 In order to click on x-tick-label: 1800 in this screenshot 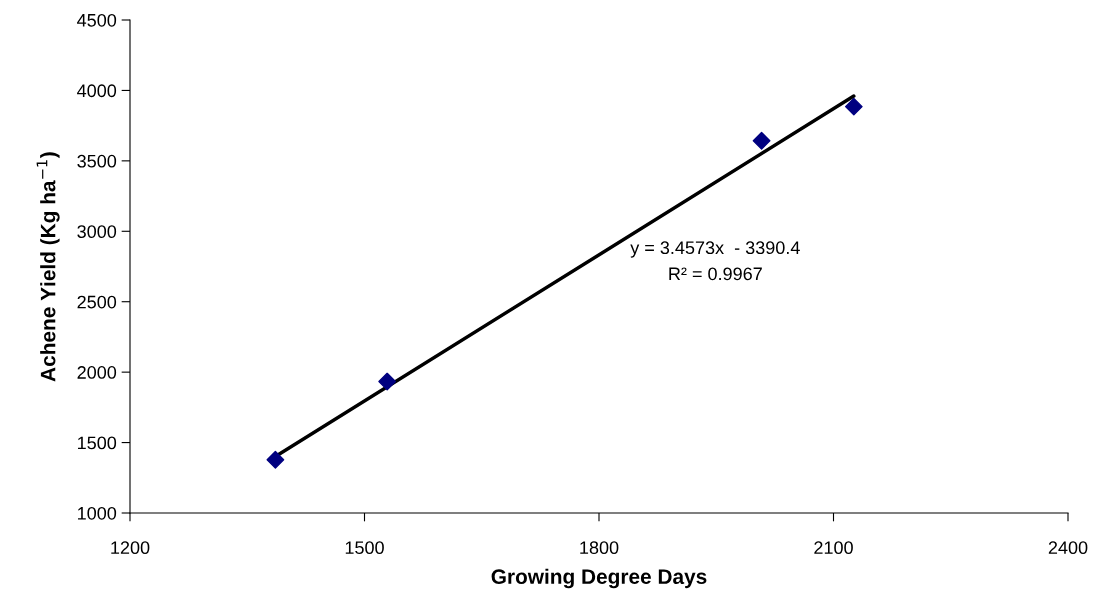, I will do `click(599, 548)`.